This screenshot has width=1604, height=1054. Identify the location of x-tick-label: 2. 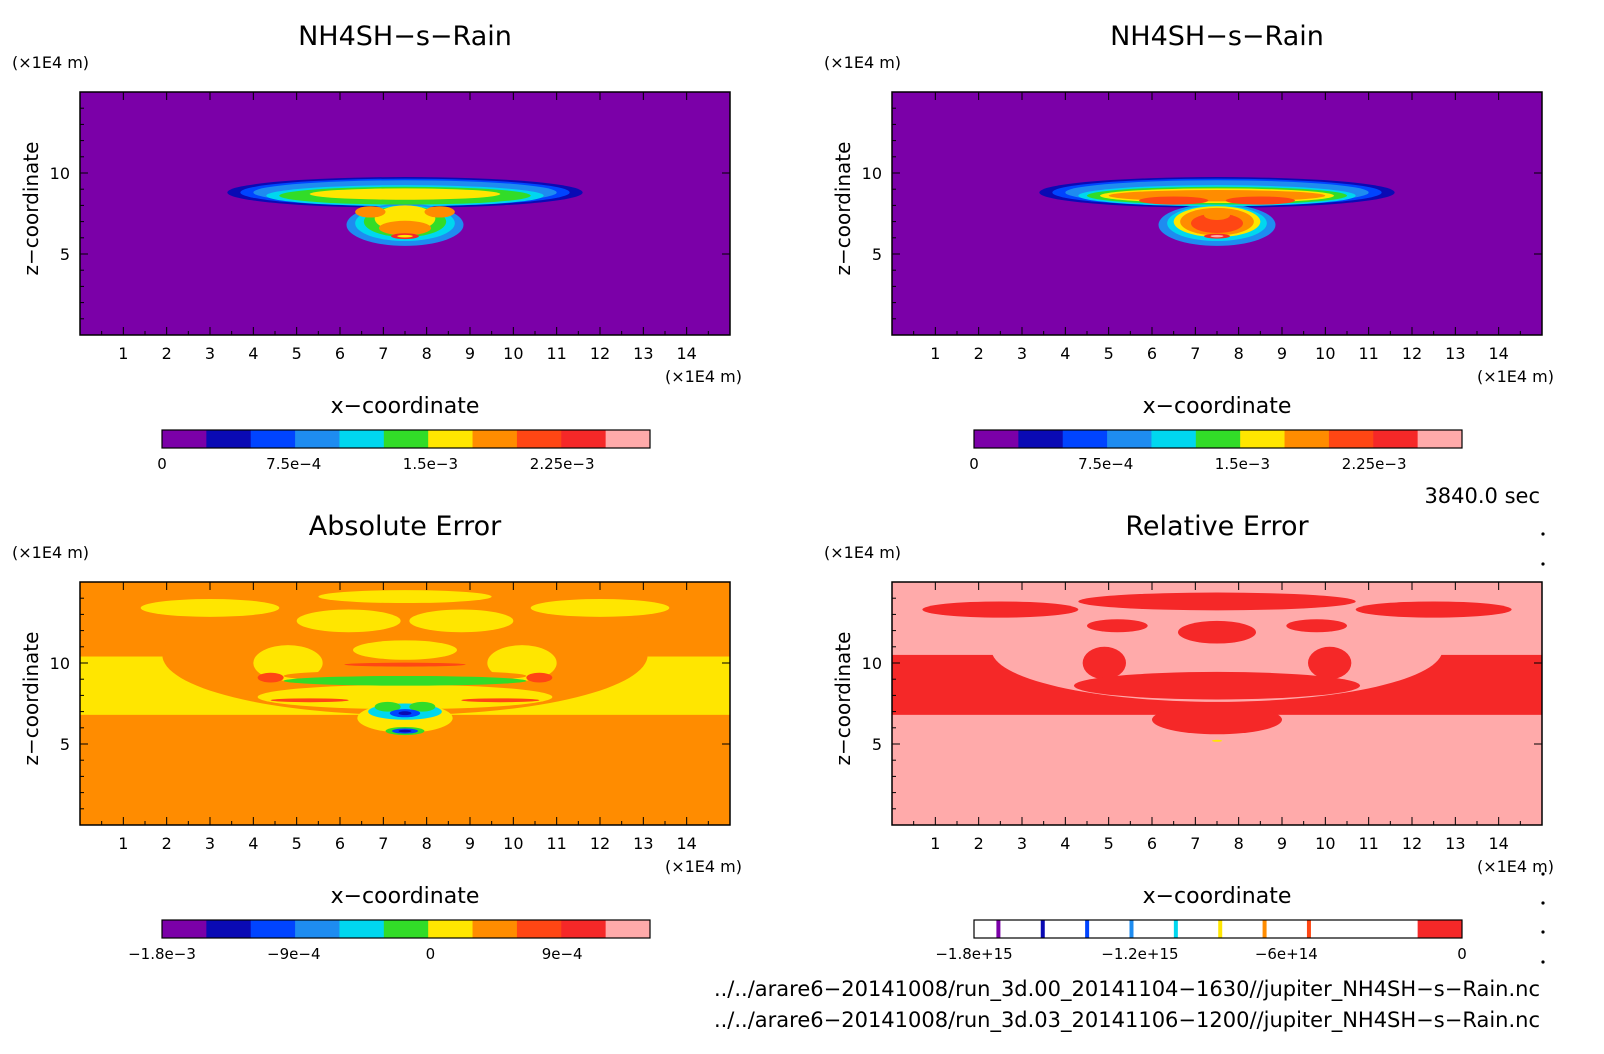
(979, 353).